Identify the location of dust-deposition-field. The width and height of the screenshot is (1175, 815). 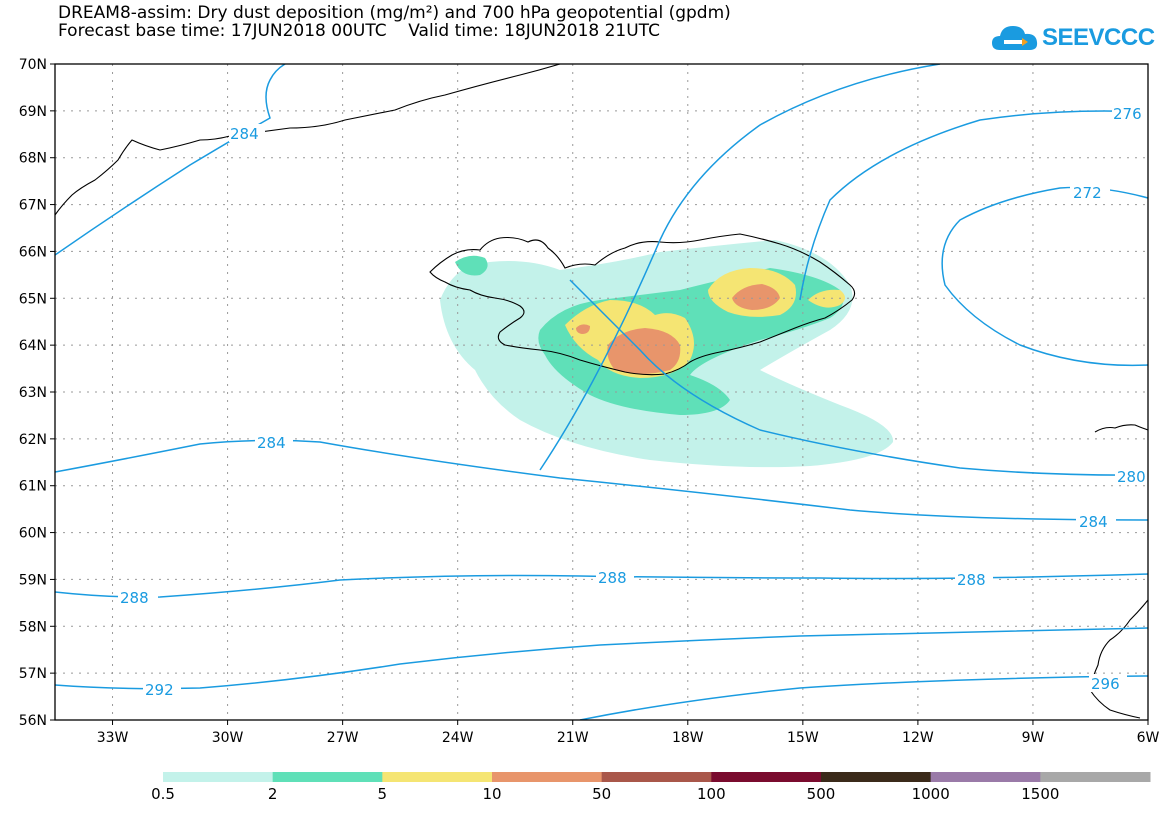
(667, 354).